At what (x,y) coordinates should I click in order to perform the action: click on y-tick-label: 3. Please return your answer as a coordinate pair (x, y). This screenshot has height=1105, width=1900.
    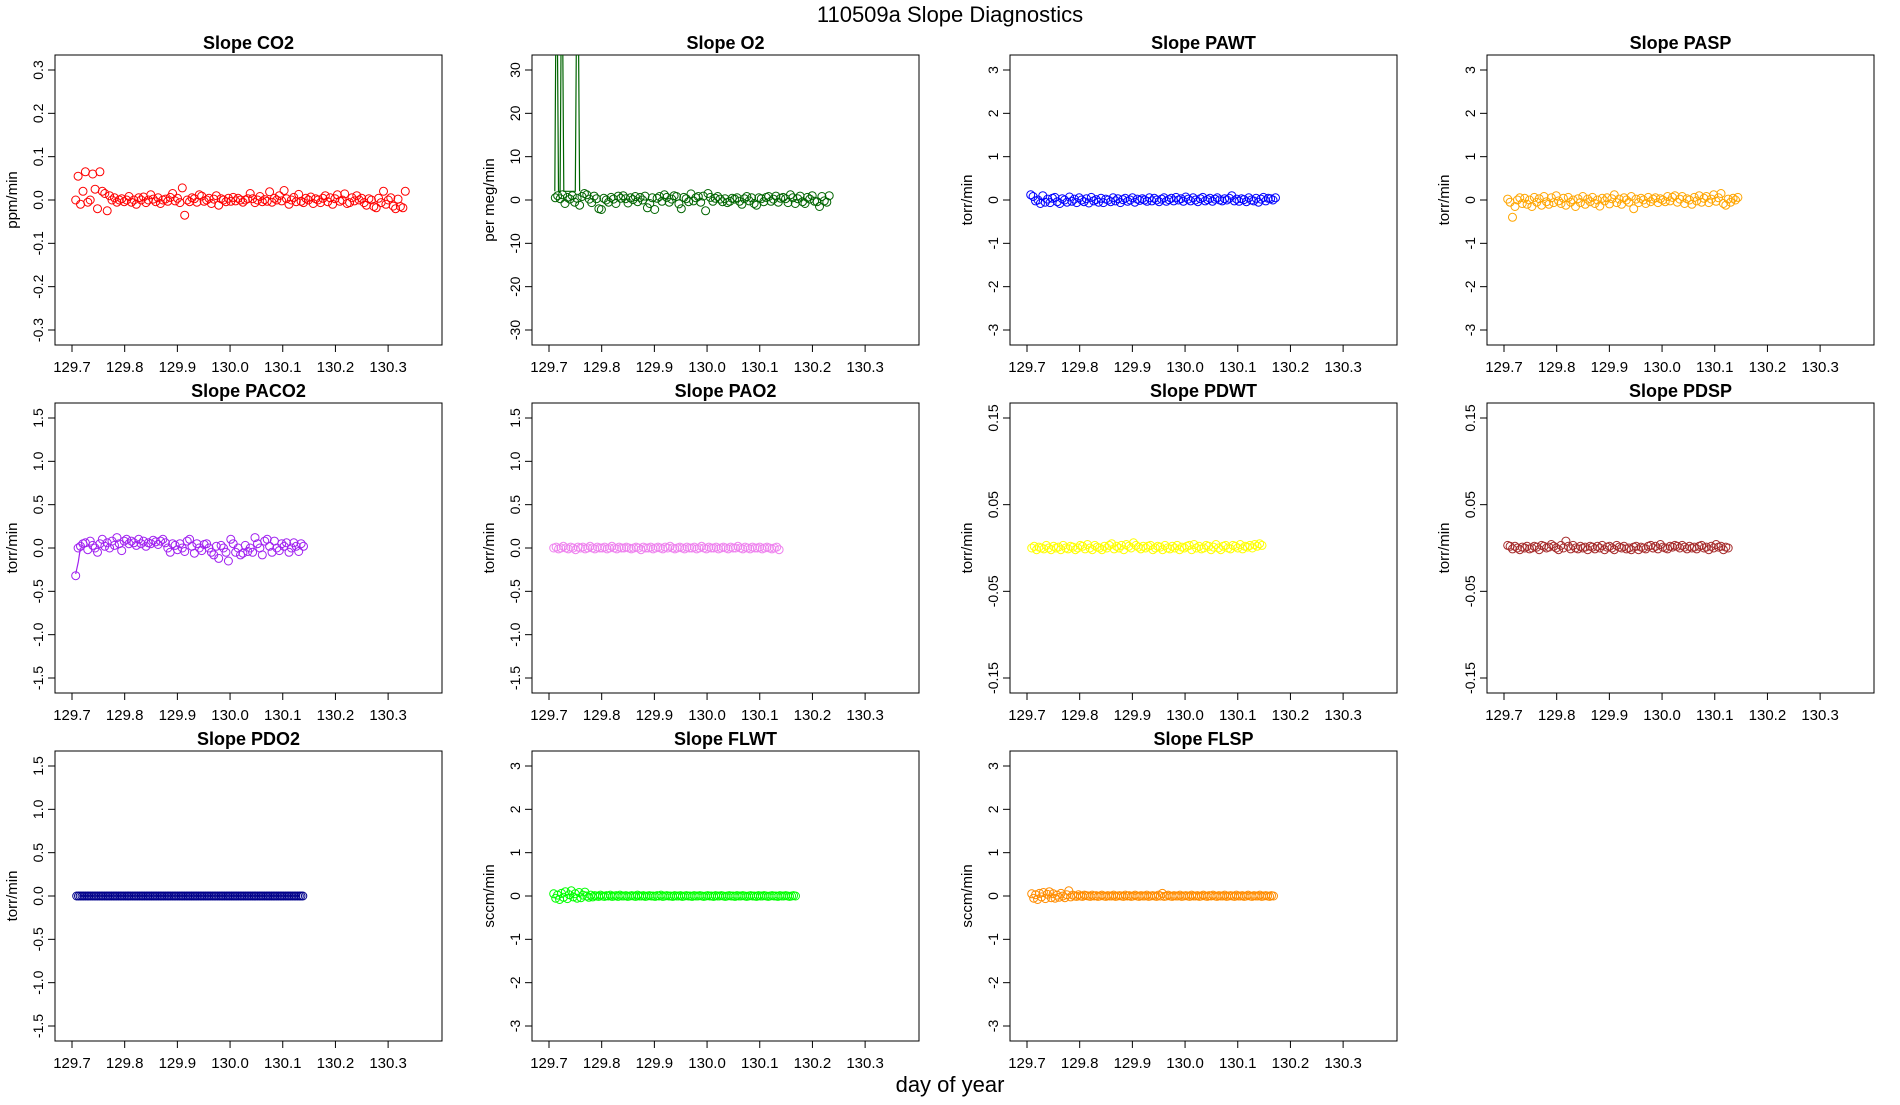
    Looking at the image, I should click on (1470, 70).